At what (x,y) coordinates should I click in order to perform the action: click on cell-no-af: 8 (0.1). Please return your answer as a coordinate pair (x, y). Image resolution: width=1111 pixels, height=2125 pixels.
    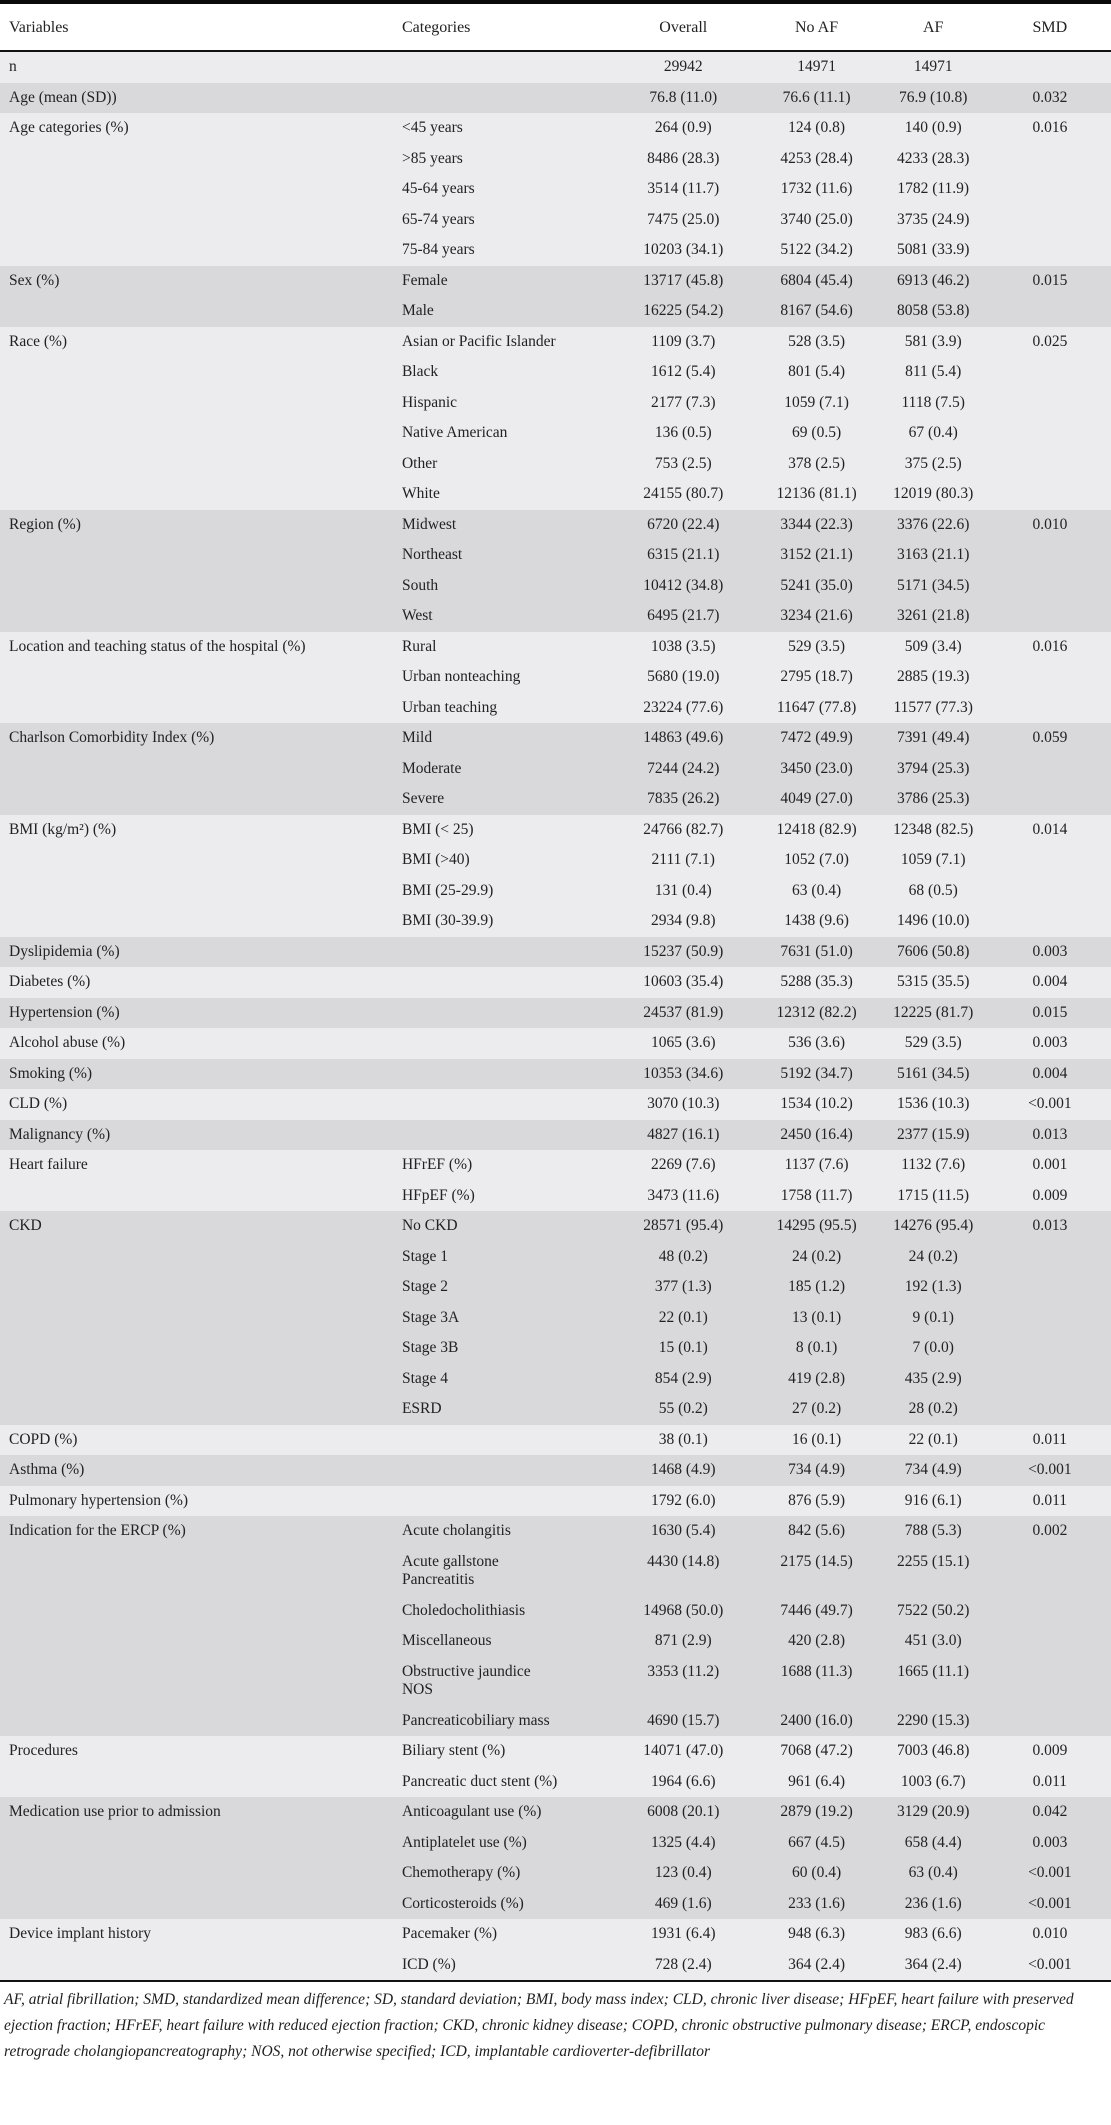
    Looking at the image, I should click on (816, 1347).